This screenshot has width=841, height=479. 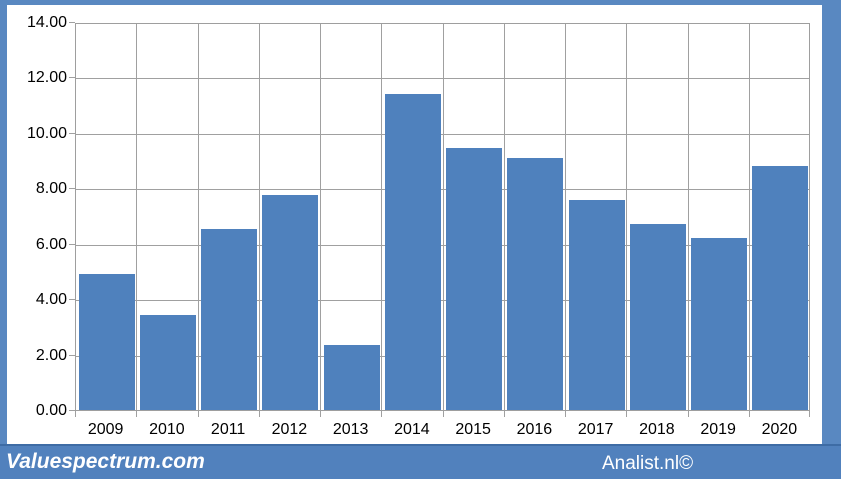 I want to click on y-tick-label: 6.00, so click(x=51, y=244).